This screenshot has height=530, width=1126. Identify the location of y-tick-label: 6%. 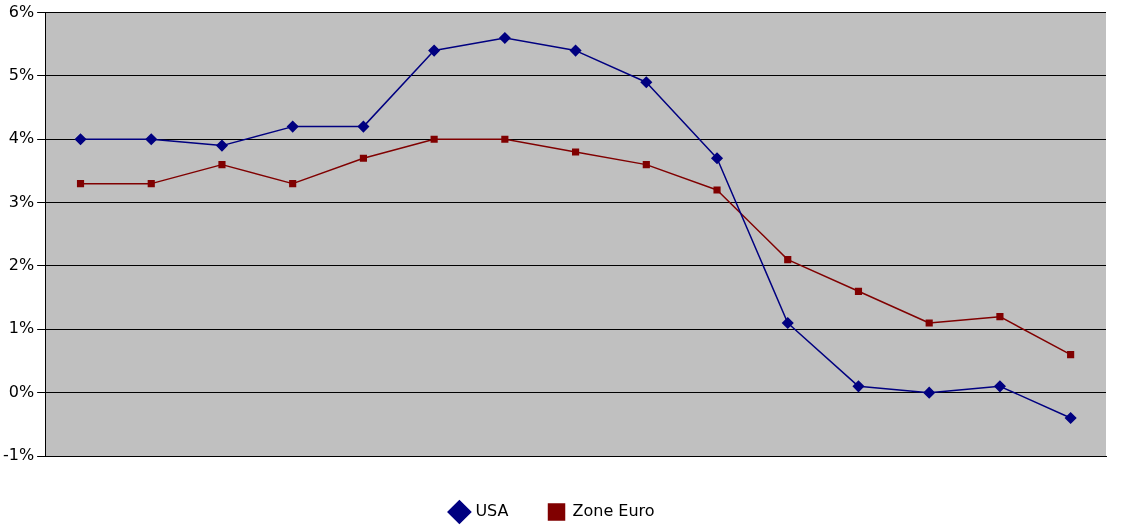
(21, 11).